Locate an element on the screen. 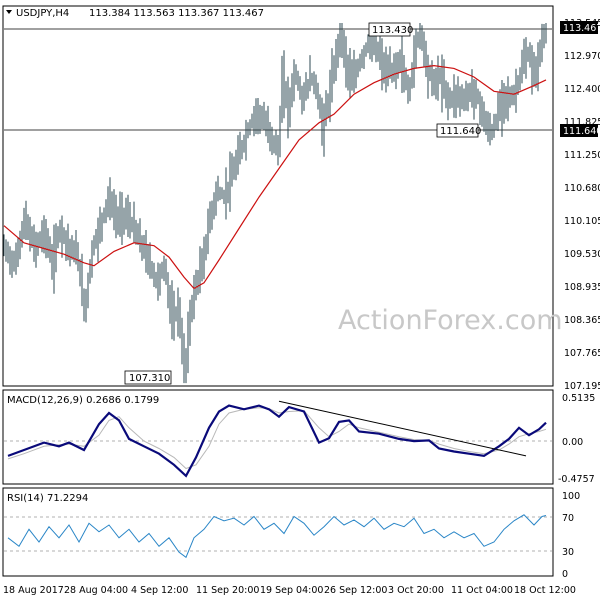 The height and width of the screenshot is (600, 600). macd-panel-frame is located at coordinates (278, 437).